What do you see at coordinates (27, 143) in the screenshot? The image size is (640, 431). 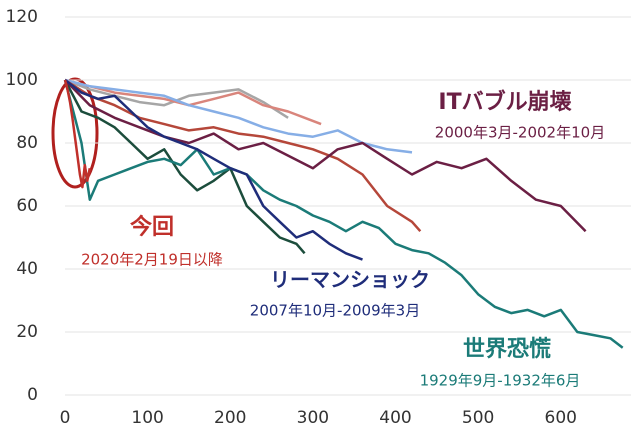 I see `y-tick-label: 80` at bounding box center [27, 143].